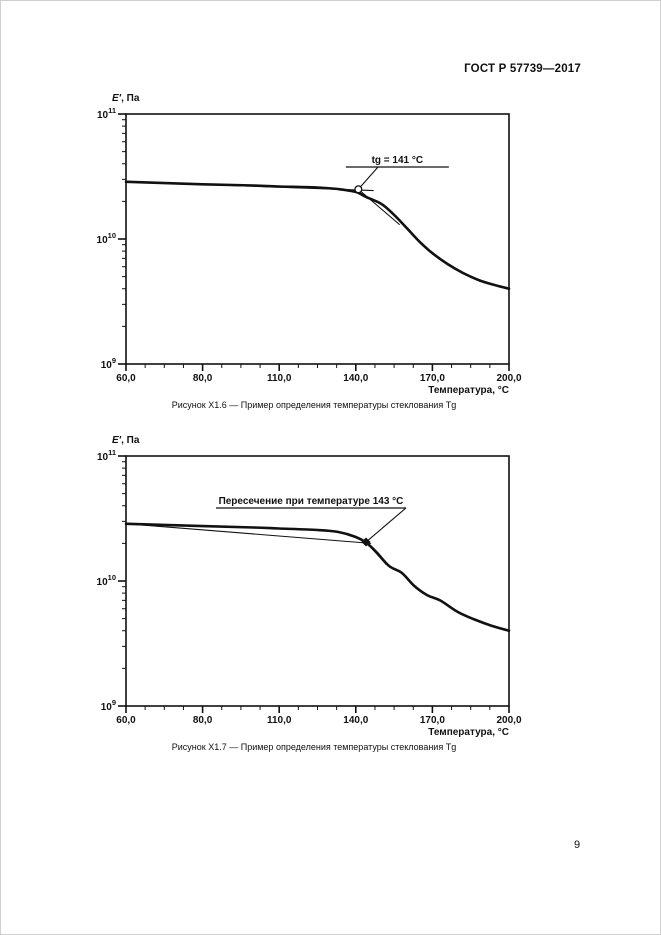  What do you see at coordinates (398, 160) in the screenshot?
I see `annotation-label: tg = 141 °С` at bounding box center [398, 160].